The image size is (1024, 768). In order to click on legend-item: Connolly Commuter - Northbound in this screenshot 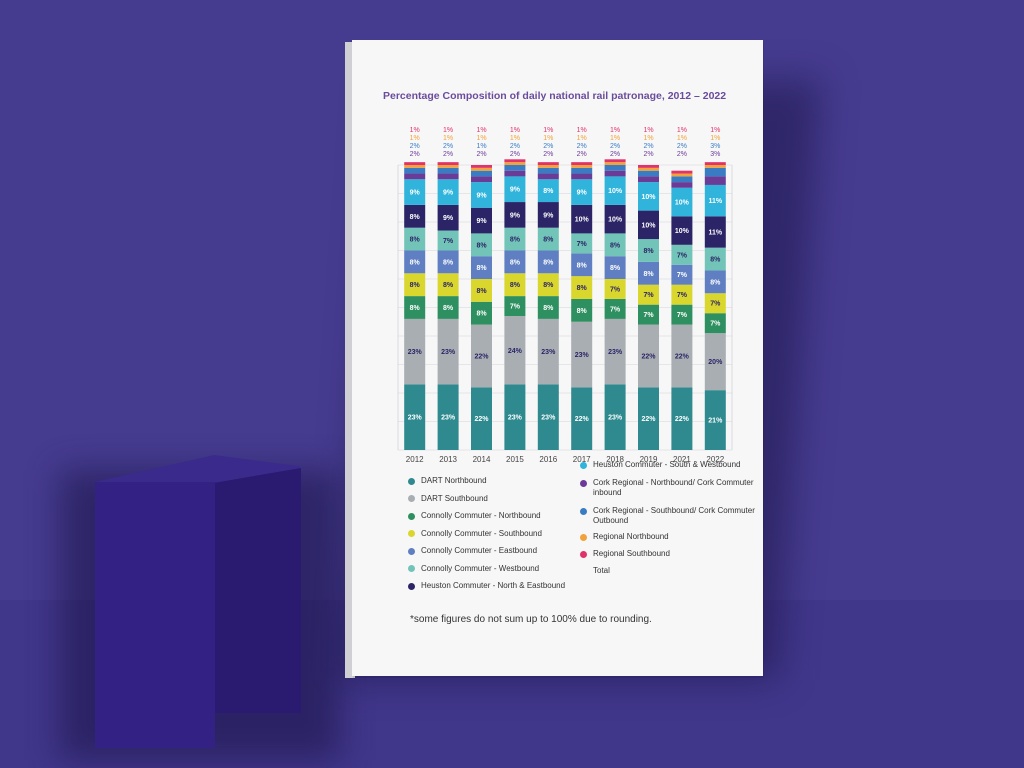, I will do `click(503, 516)`.